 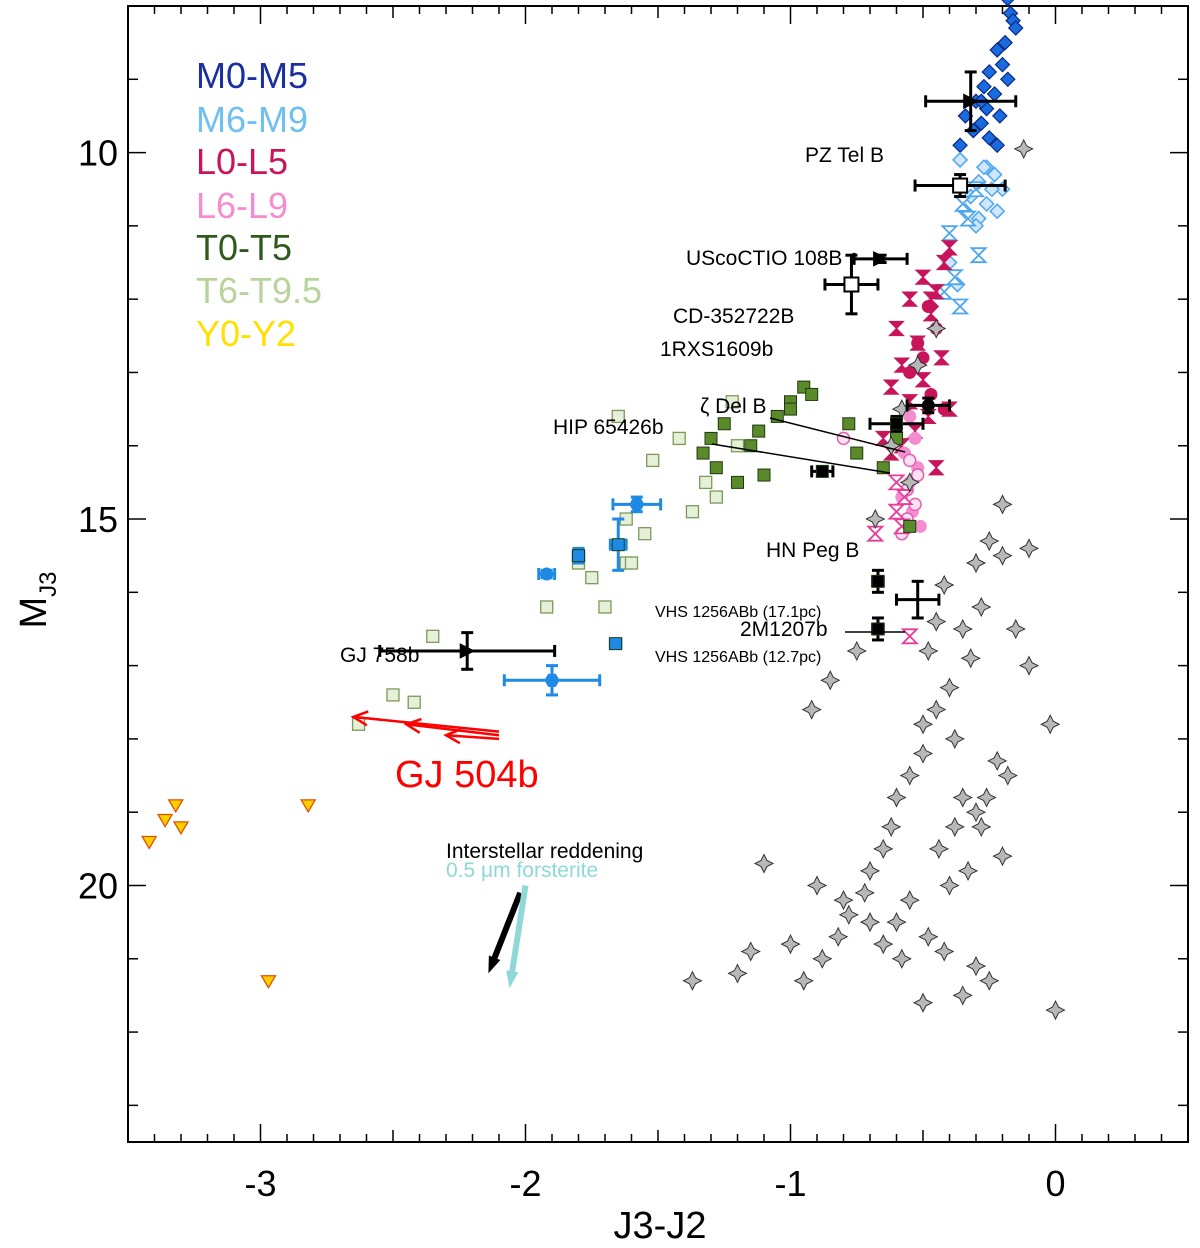 I want to click on y-tick-label: 20, so click(x=98, y=885).